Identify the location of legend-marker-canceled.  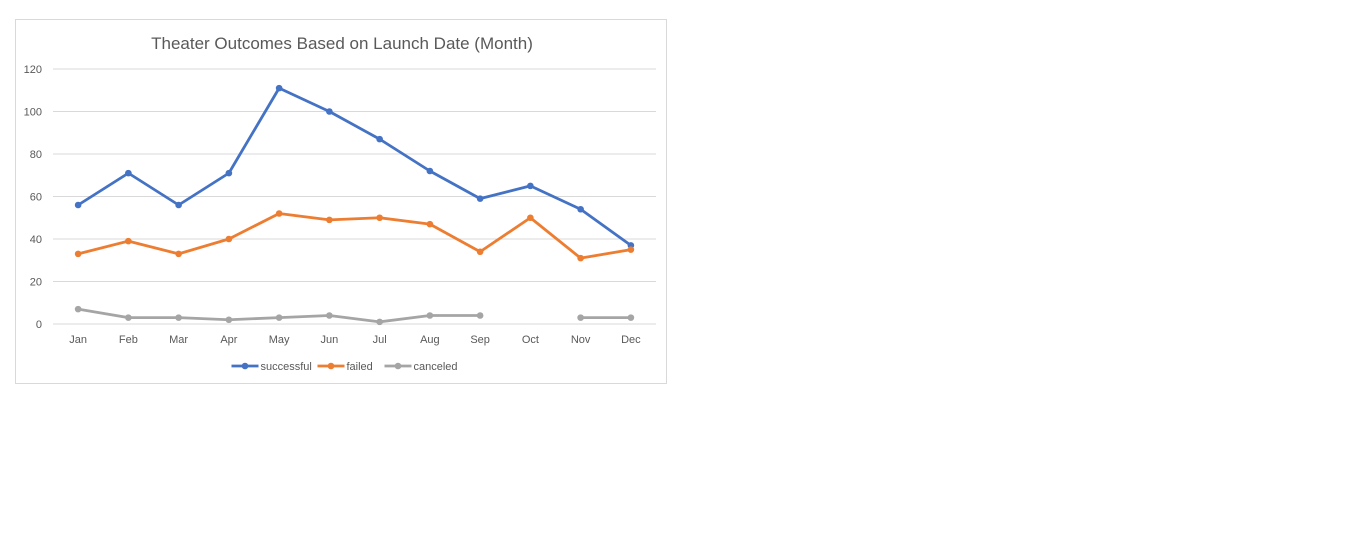
(398, 366).